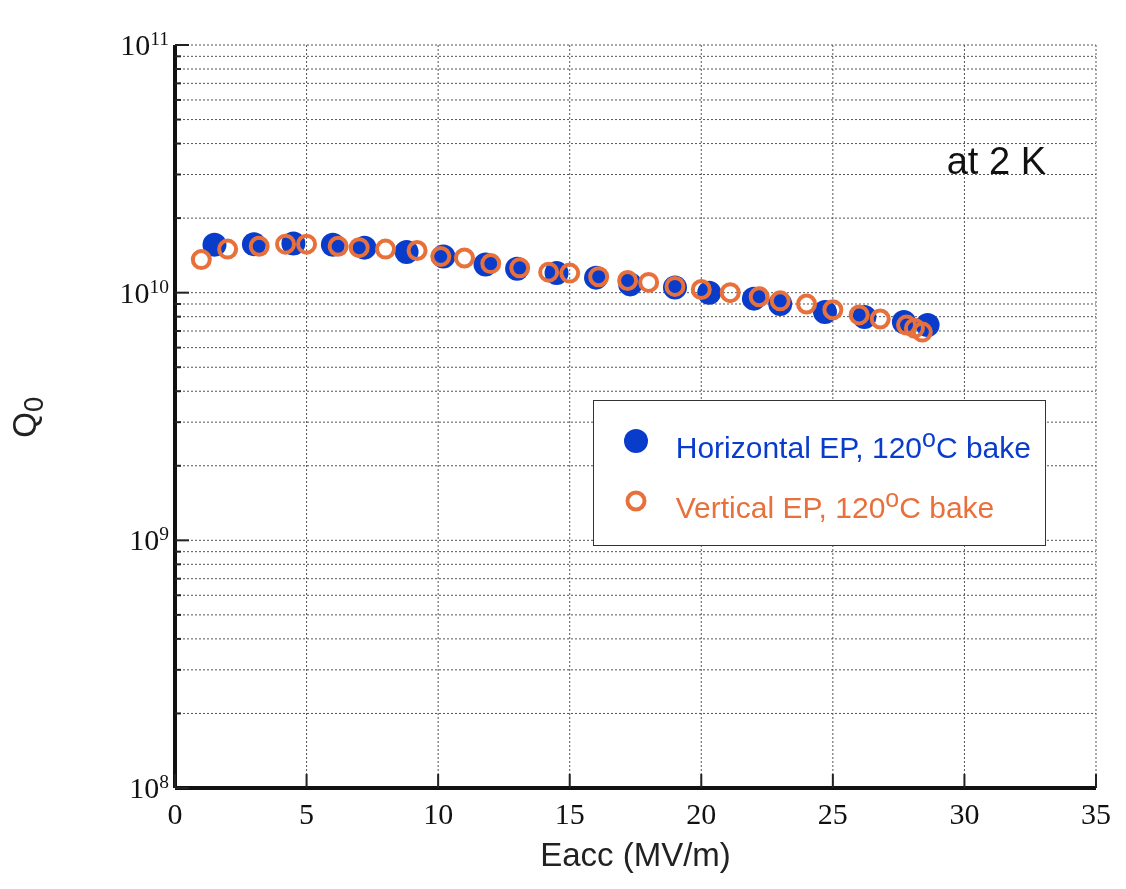 Image resolution: width=1126 pixels, height=889 pixels. What do you see at coordinates (964, 813) in the screenshot?
I see `x-tick-label: 30` at bounding box center [964, 813].